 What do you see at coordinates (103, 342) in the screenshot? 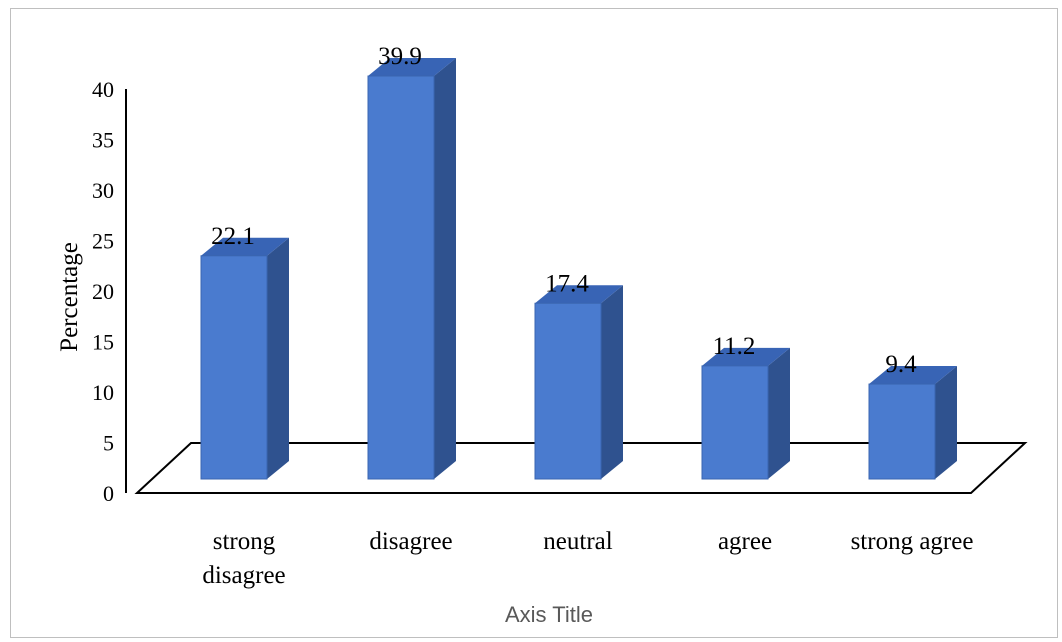
I see `y-tick-label: 15` at bounding box center [103, 342].